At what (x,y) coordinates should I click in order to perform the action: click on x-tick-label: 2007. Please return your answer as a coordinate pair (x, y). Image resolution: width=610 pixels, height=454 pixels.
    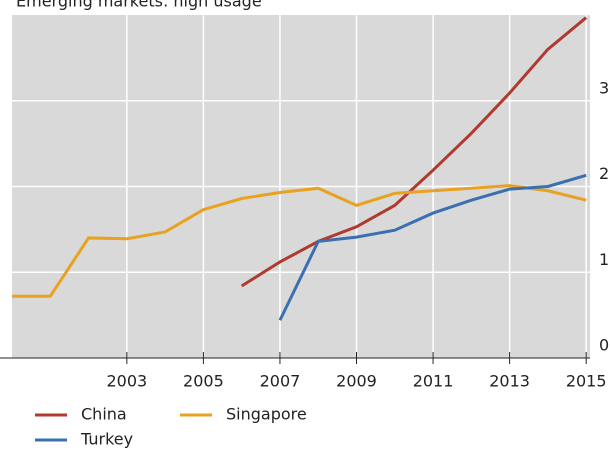
    Looking at the image, I should click on (280, 381).